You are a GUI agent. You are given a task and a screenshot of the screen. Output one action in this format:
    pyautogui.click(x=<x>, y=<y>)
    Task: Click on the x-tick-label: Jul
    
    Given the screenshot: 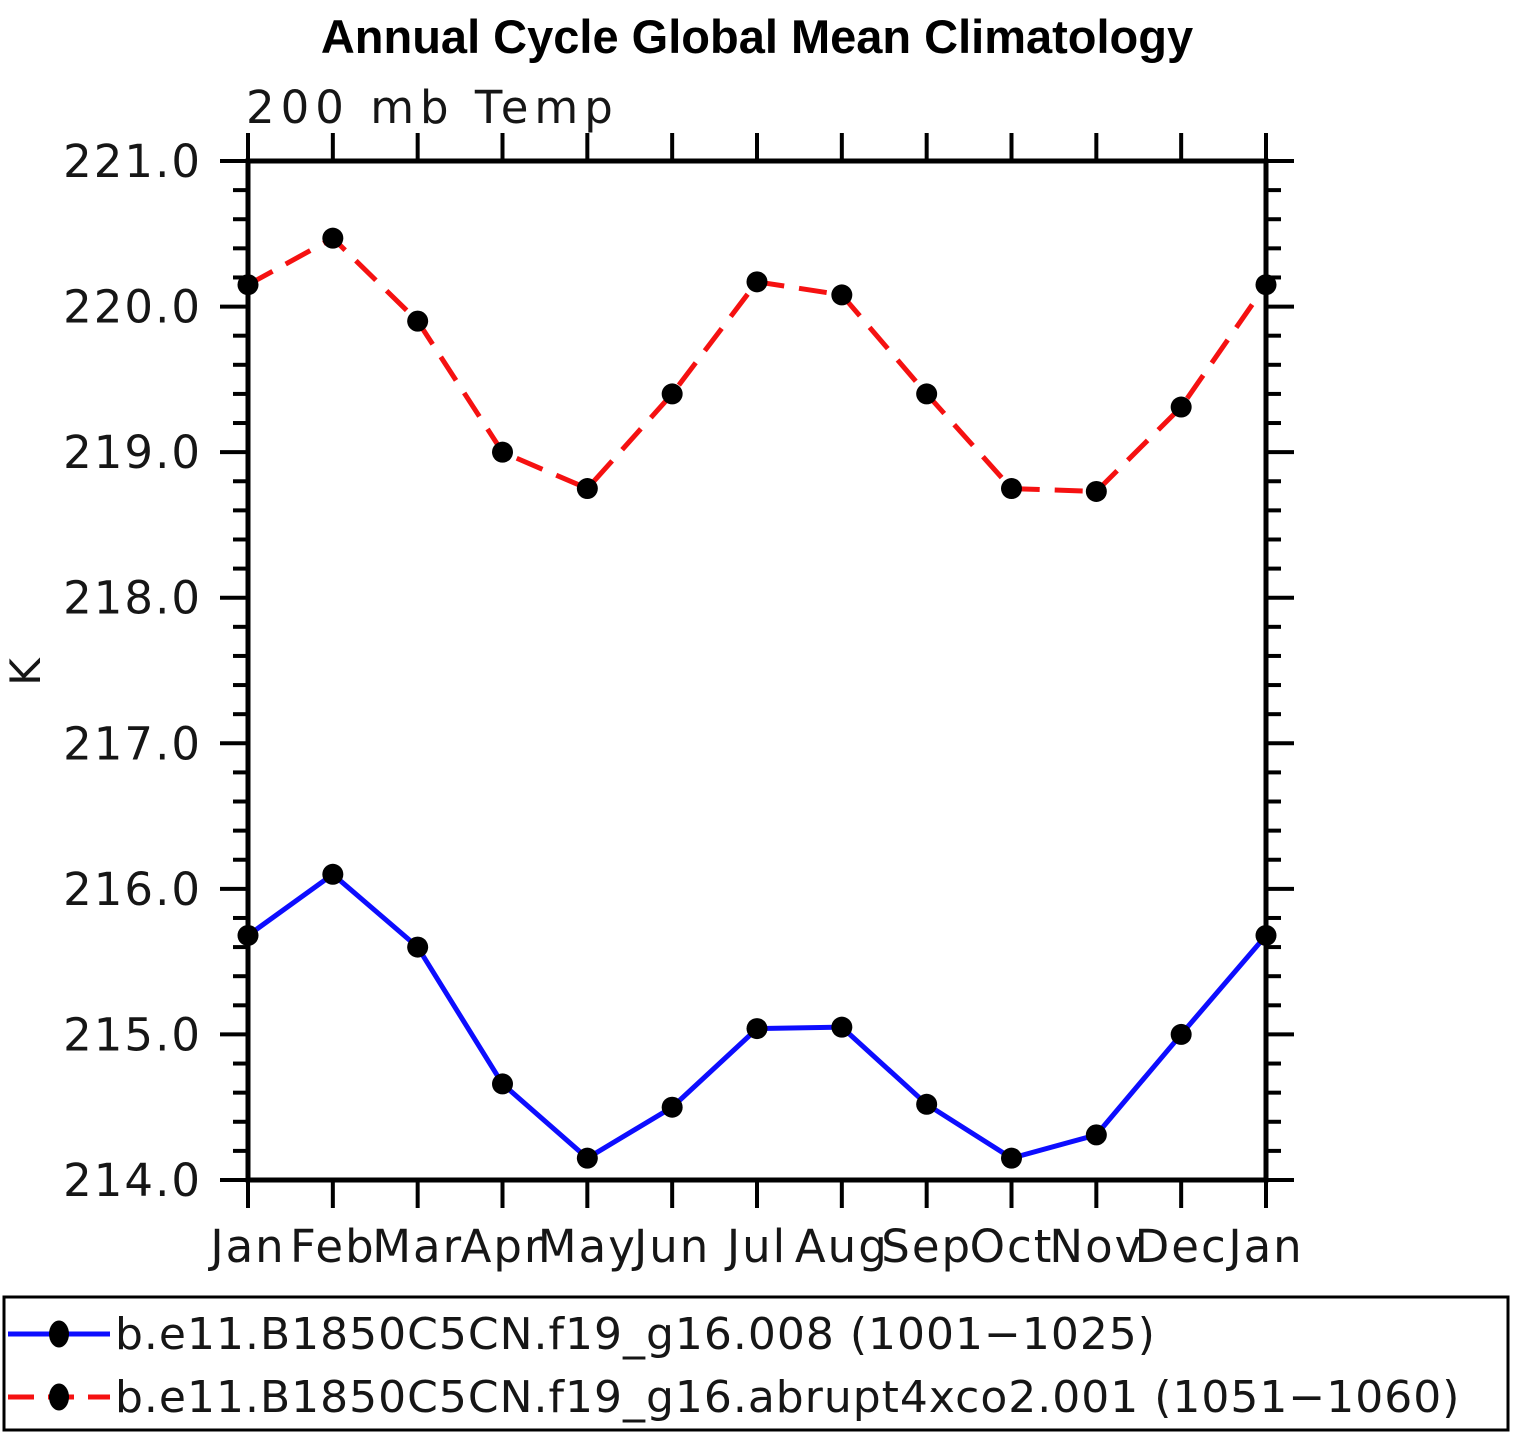 What is the action you would take?
    pyautogui.click(x=755, y=1246)
    